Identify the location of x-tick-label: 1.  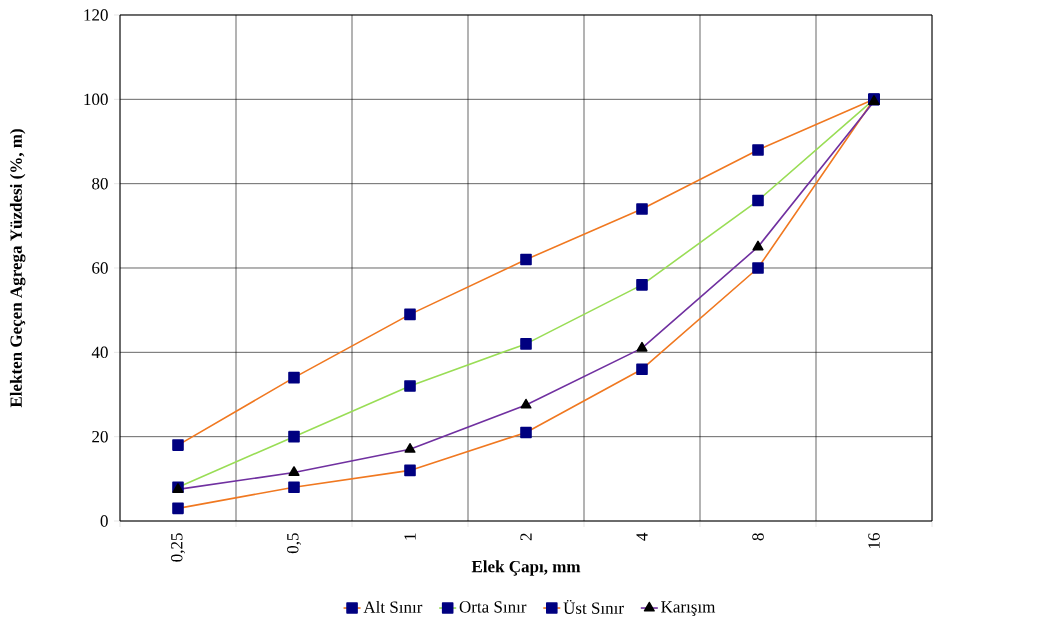
(410, 536).